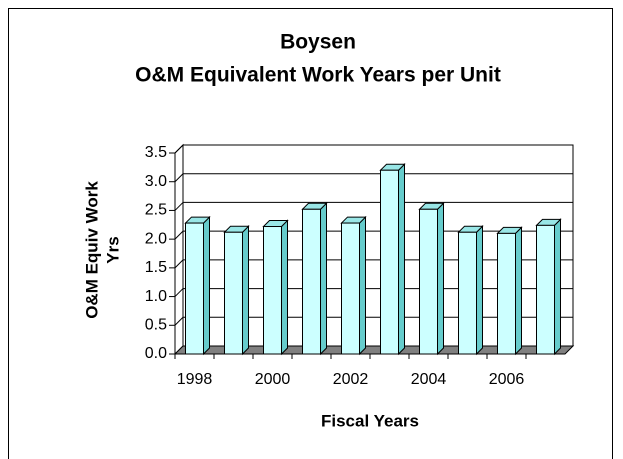 The height and width of the screenshot is (459, 623). What do you see at coordinates (351, 379) in the screenshot?
I see `x-tick-label: 2002` at bounding box center [351, 379].